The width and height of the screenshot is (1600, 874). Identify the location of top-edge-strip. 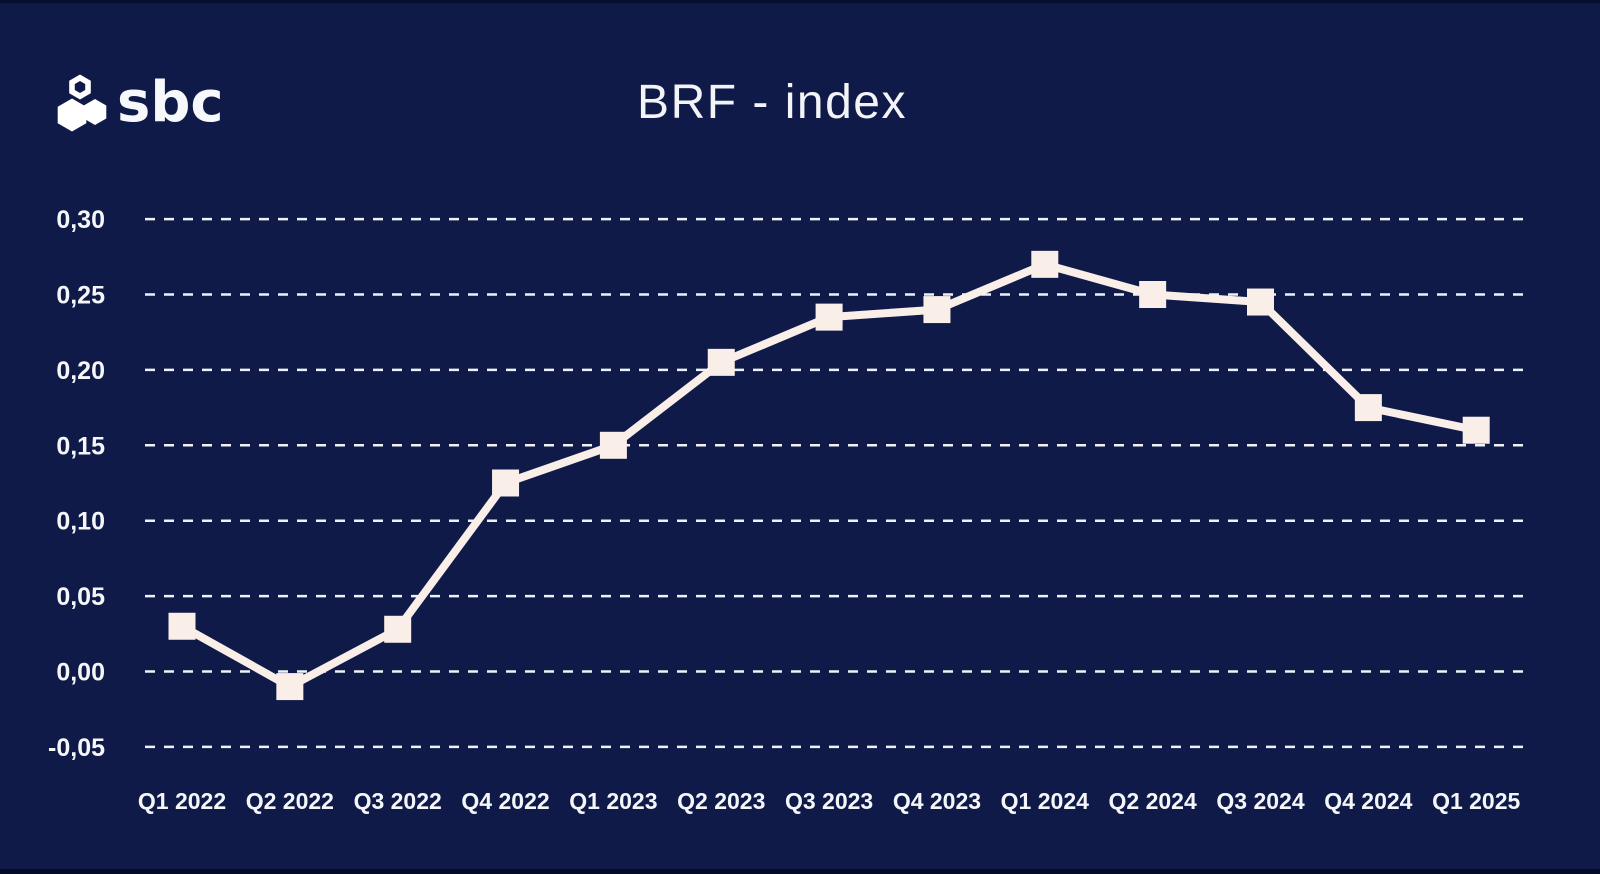
(800, 1).